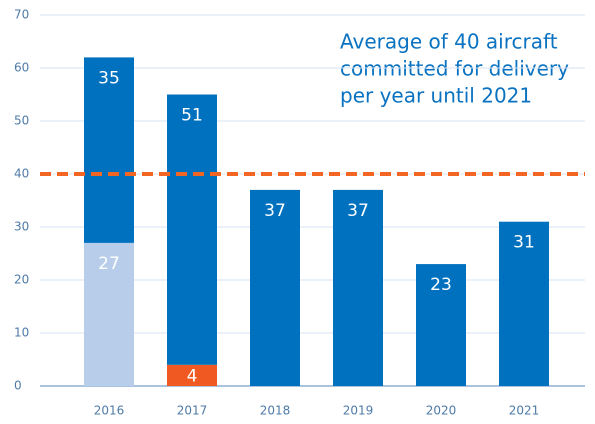 The height and width of the screenshot is (424, 595). I want to click on value-label: 35, so click(109, 78).